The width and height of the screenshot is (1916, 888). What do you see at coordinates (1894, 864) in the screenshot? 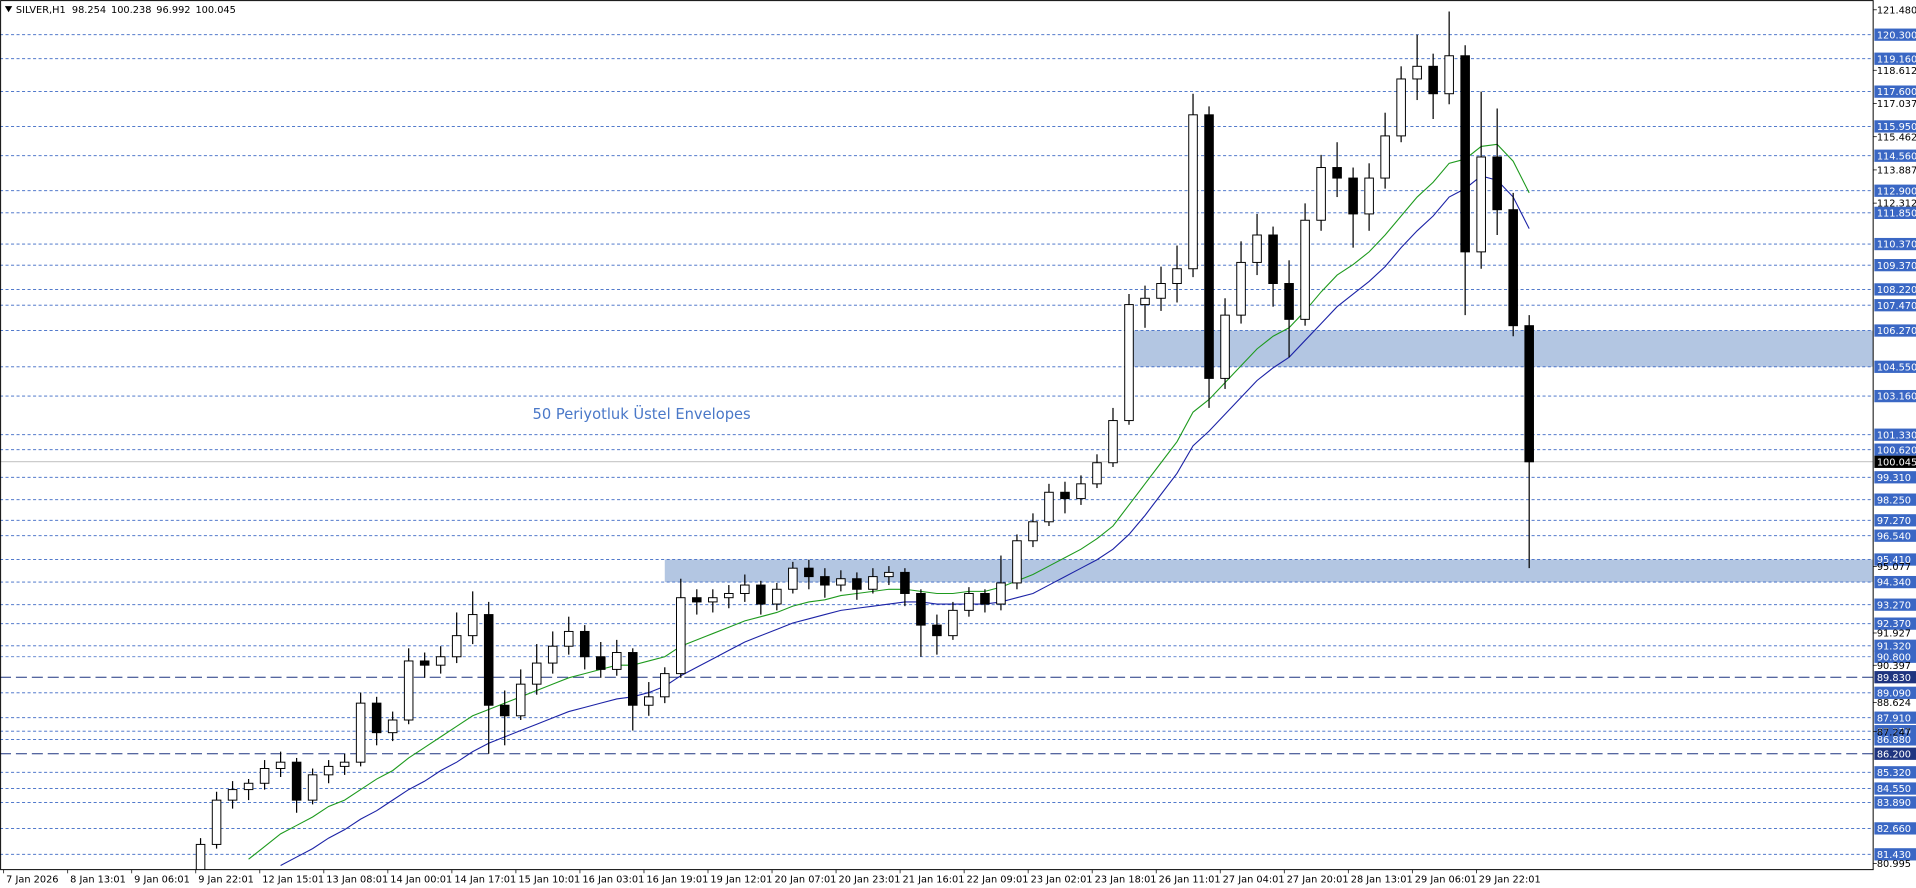
I see `y-tick-label: 80.995` at bounding box center [1894, 864].